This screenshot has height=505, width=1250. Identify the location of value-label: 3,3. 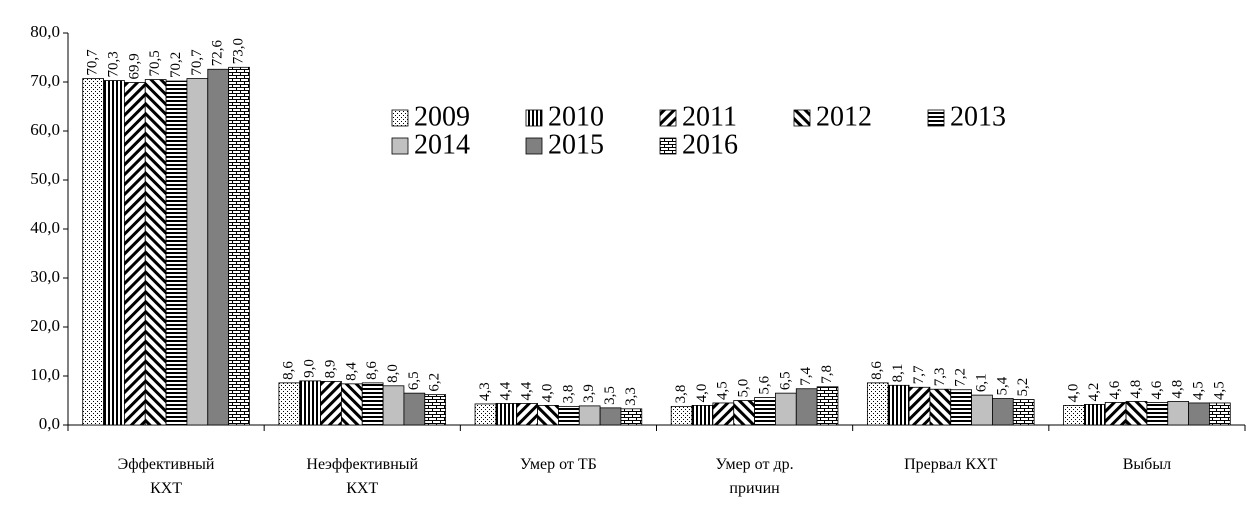
(631, 396).